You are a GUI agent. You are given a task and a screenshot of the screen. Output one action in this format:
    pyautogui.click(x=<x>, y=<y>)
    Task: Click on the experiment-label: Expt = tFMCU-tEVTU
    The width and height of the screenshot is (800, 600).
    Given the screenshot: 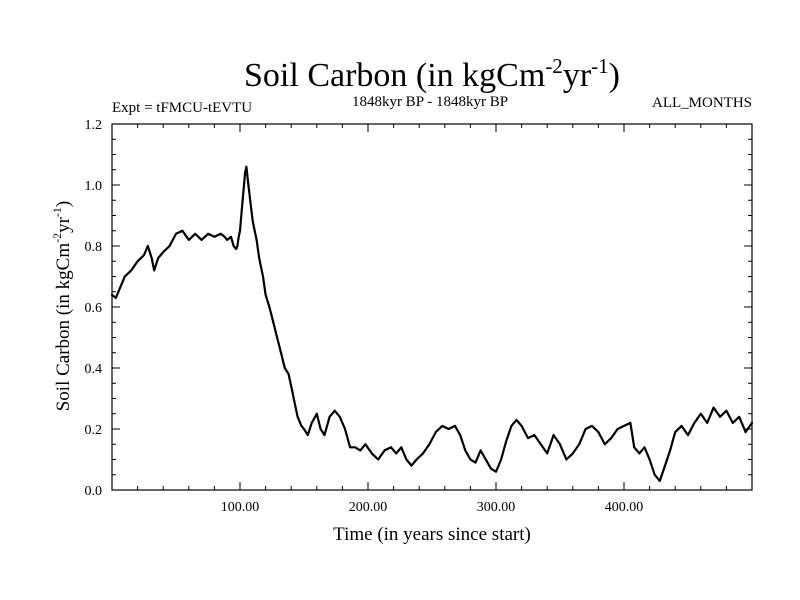 What is the action you would take?
    pyautogui.click(x=182, y=108)
    